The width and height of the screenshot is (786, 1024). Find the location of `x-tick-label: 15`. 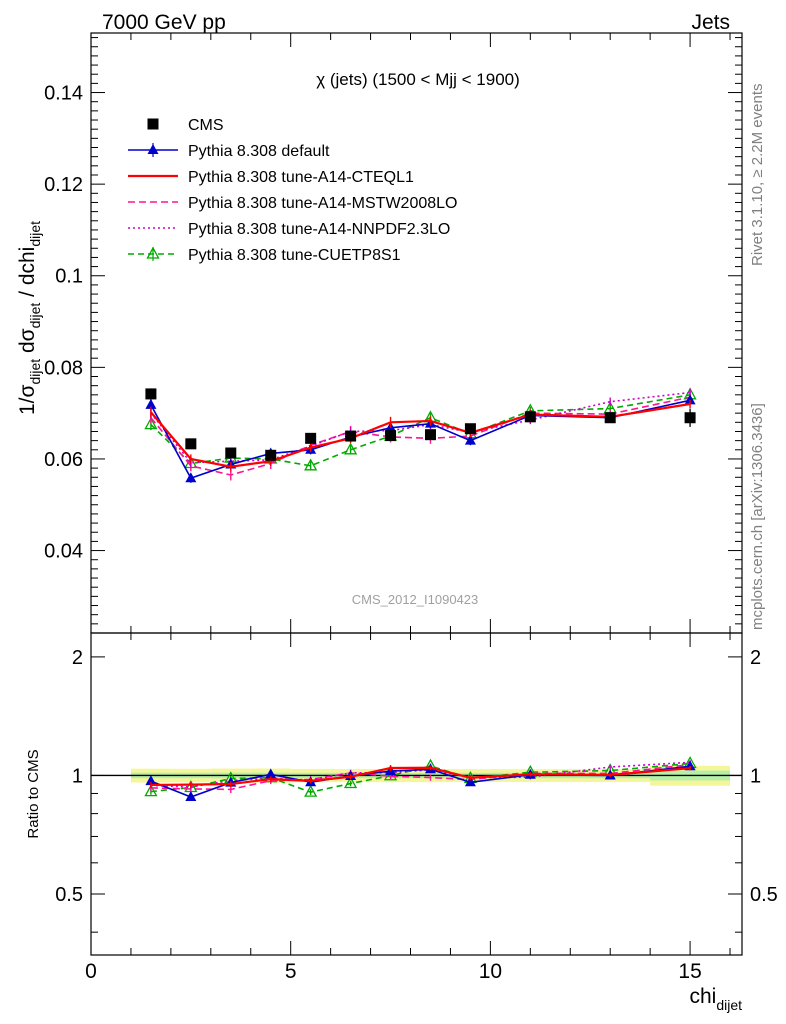

x-tick-label: 15 is located at coordinates (689, 971).